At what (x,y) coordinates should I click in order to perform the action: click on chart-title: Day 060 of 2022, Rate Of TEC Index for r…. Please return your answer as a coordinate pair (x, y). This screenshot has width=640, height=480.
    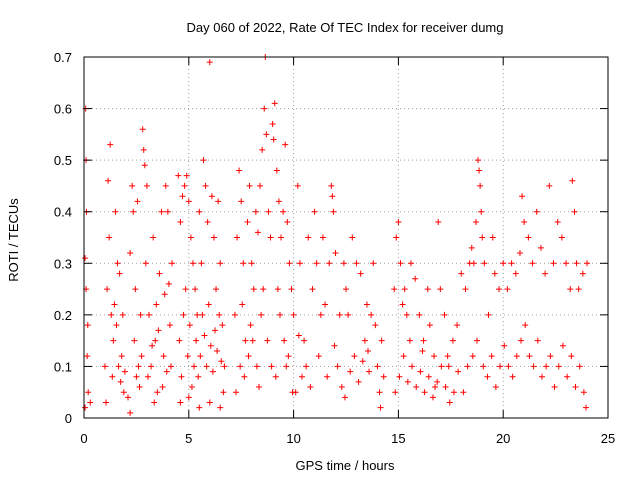
    Looking at the image, I should click on (345, 27).